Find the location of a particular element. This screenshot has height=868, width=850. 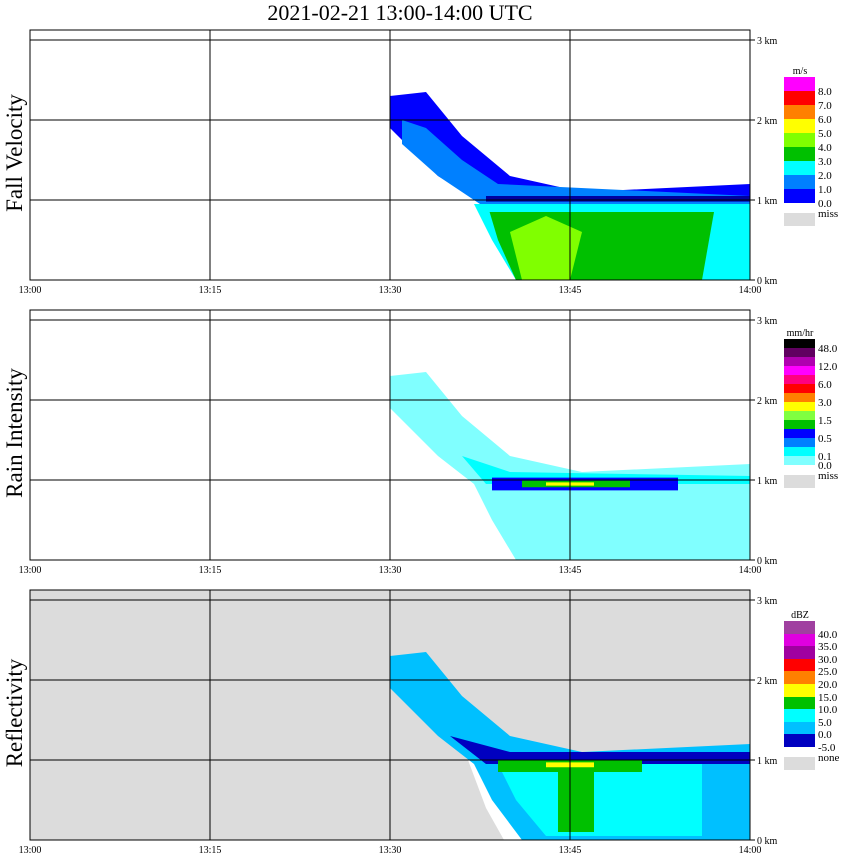

colorbar-legend: mm/hr 48.0 12.0 6.0 3.0 1.5 0.5 0.1 0.0 miss is located at coordinates (816, 408).